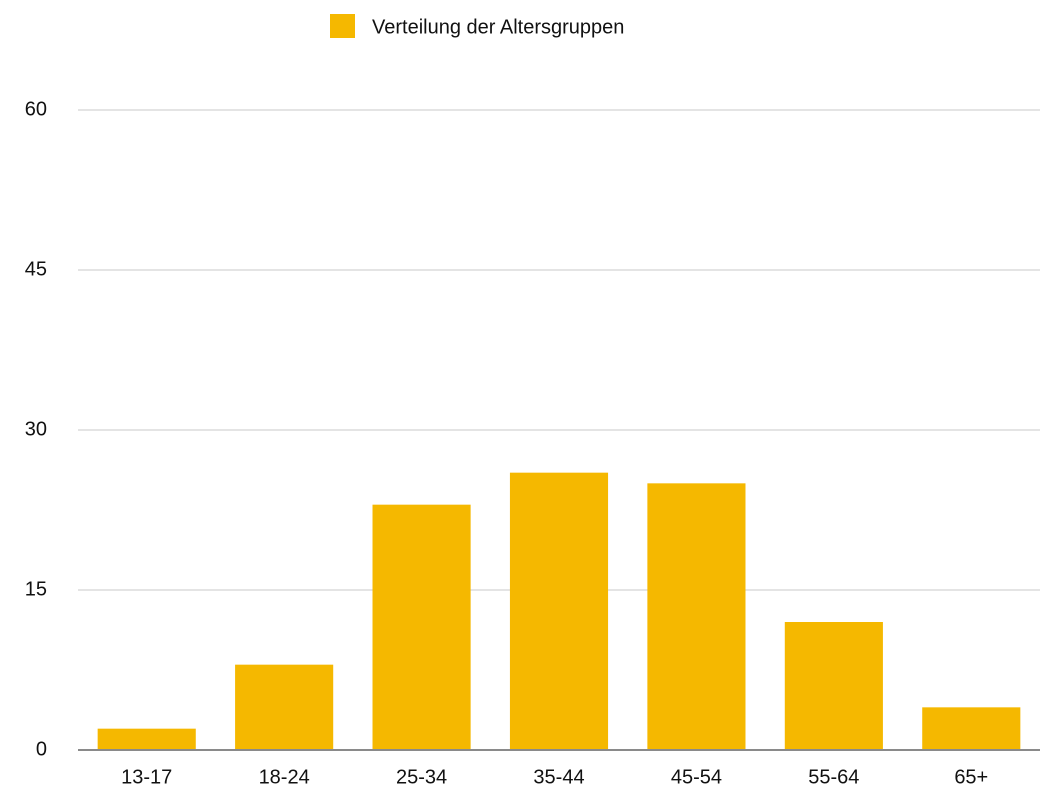 This screenshot has height=792, width=1048. I want to click on y-tick-label: 45, so click(36, 269).